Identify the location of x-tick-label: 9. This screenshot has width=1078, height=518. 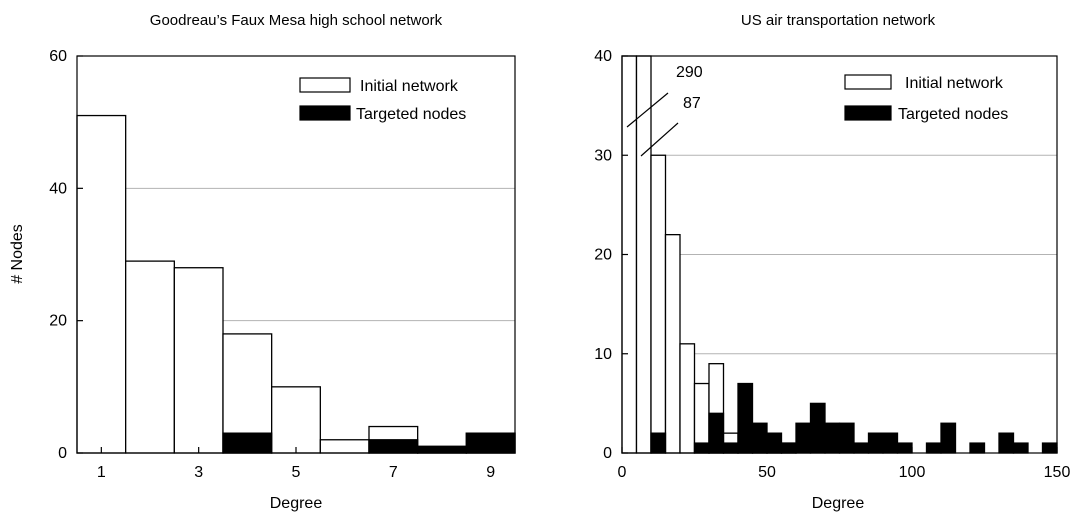
(490, 472).